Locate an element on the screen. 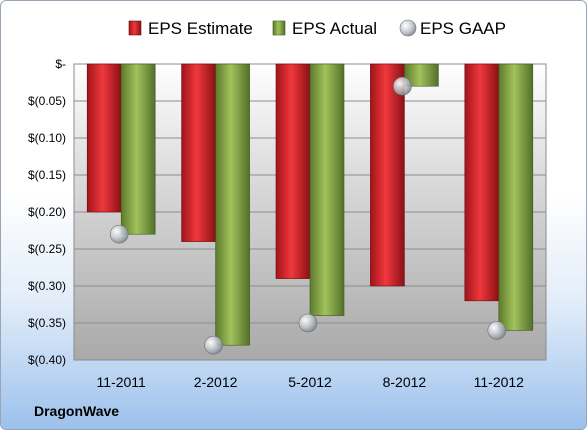 This screenshot has width=587, height=430. legend: EPS Estimate EPS Actual EPS GAAP is located at coordinates (317, 28).